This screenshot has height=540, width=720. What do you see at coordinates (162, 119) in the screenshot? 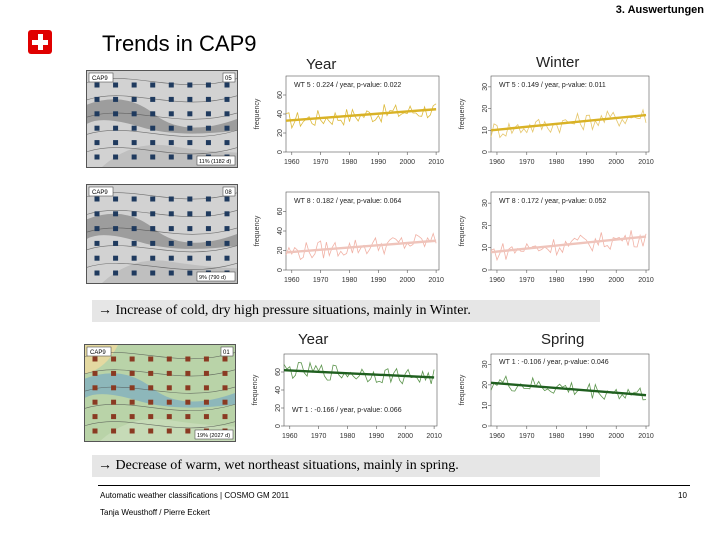
I see `weather-type-map-wt5: CAP9 05 11% (1182 d)` at bounding box center [162, 119].